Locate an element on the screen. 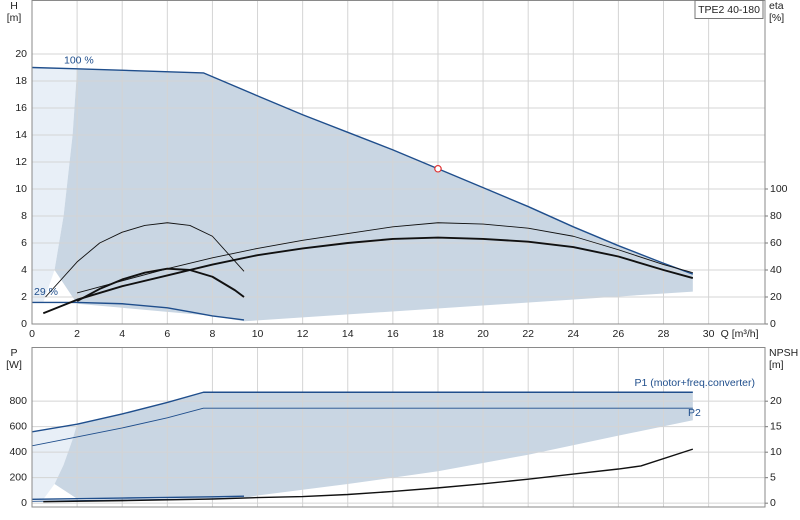 The height and width of the screenshot is (520, 800). curve-label: 100 % is located at coordinates (79, 60).